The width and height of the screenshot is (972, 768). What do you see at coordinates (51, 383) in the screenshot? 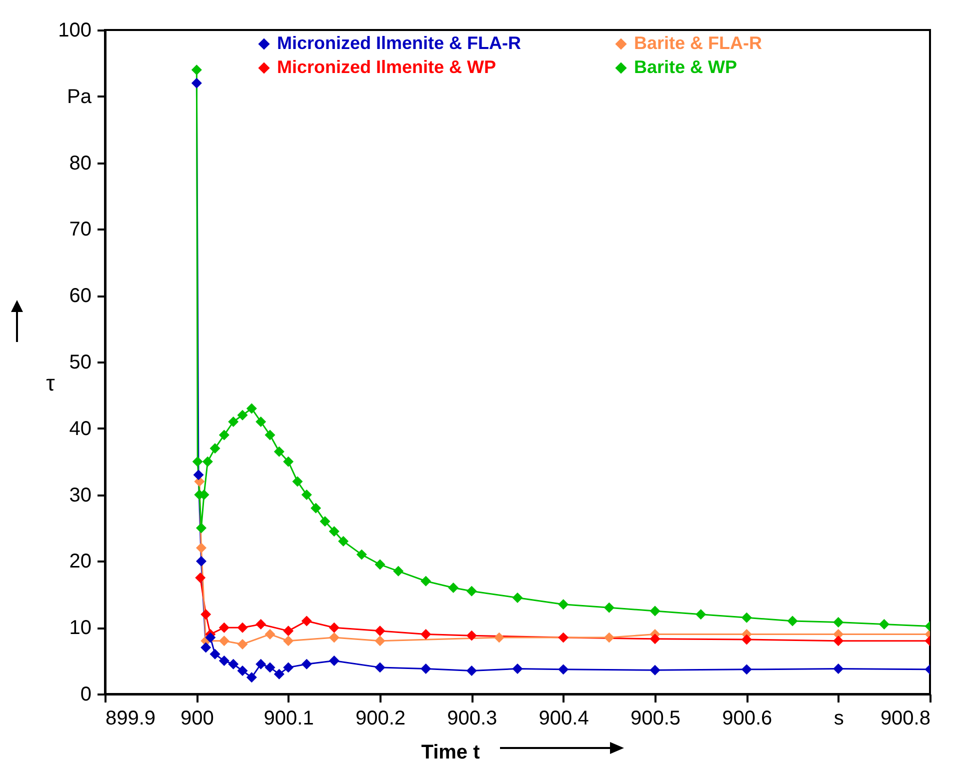
I see `y-axis-title: τ` at bounding box center [51, 383].